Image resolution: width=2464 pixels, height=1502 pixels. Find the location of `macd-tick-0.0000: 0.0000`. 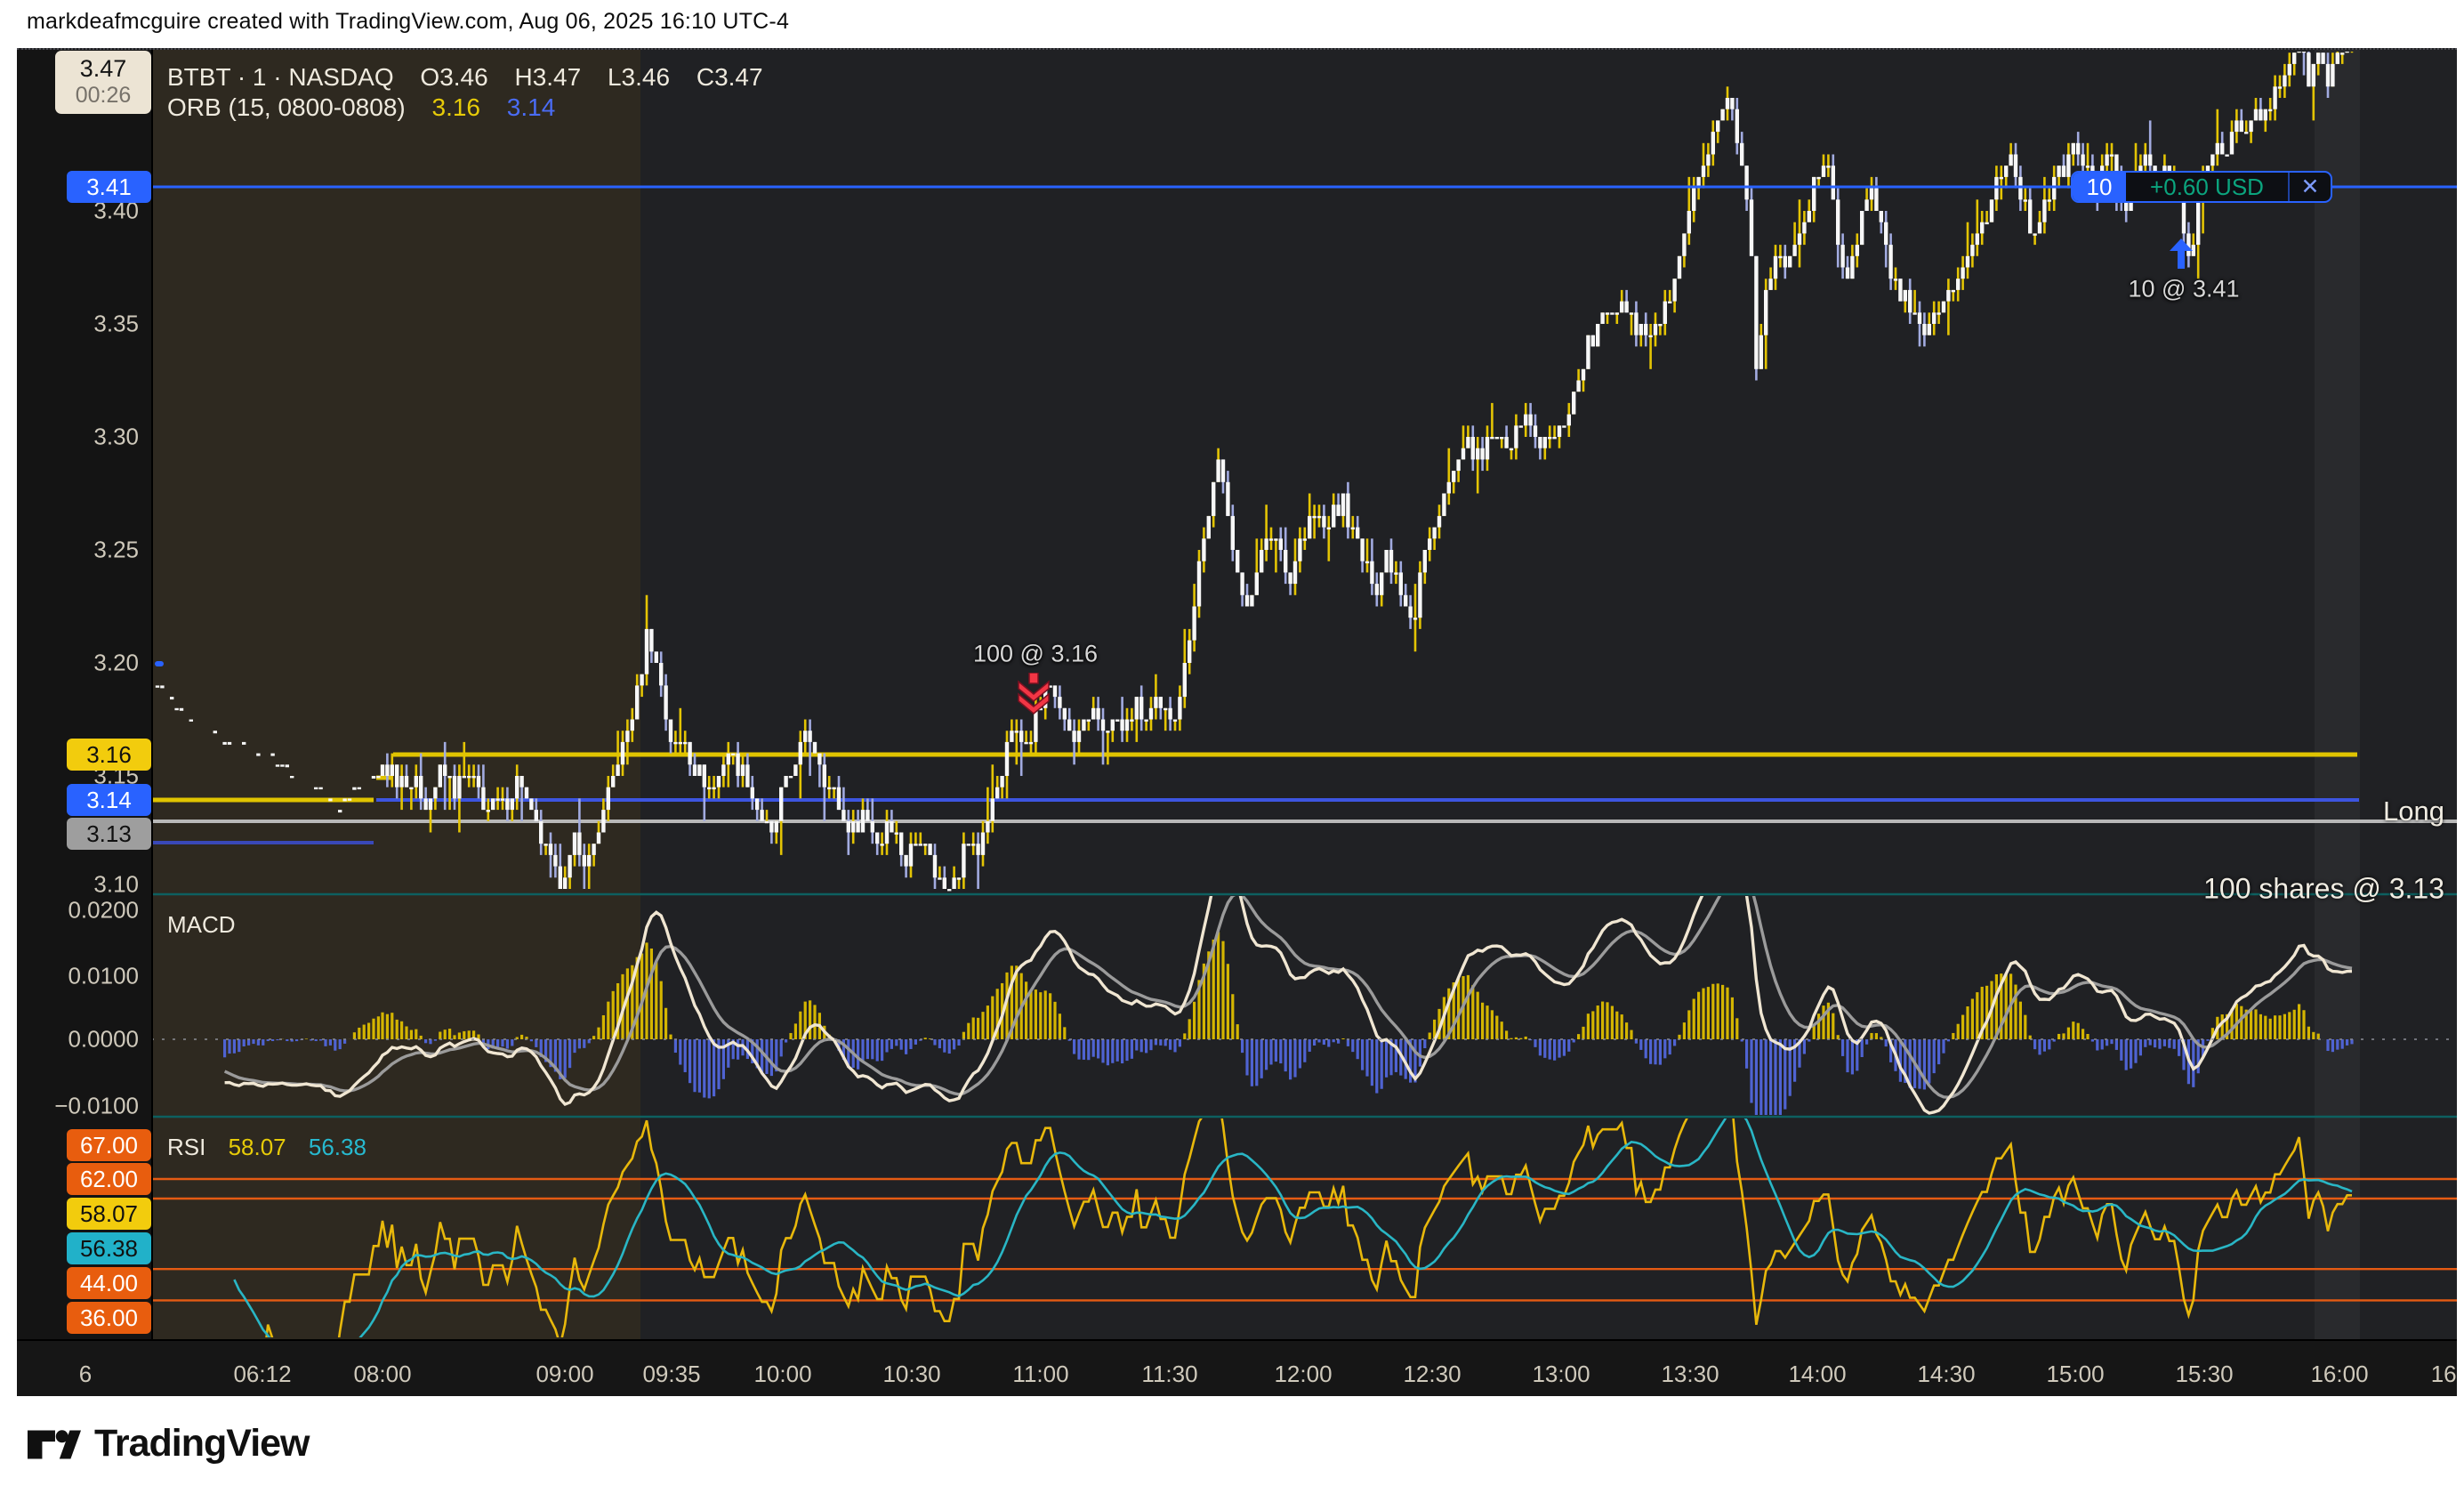

macd-tick-0.0000: 0.0000 is located at coordinates (103, 1039).